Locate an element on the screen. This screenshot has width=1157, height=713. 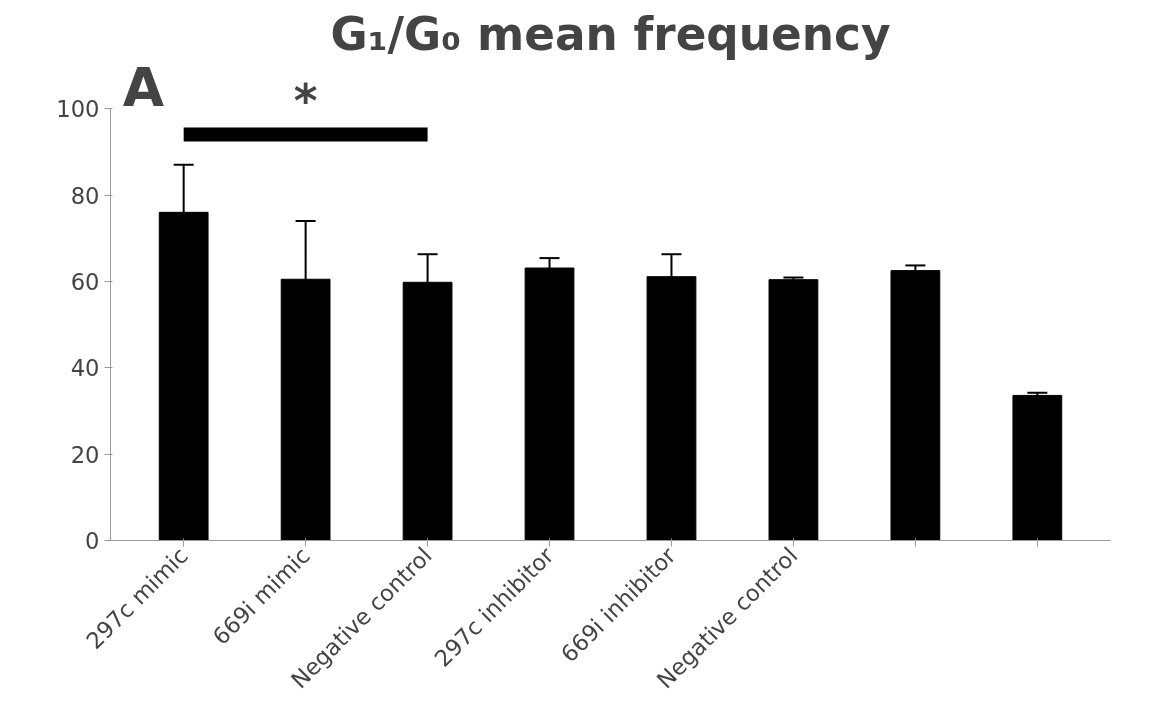
y-tick-label: 0 is located at coordinates (92, 541).